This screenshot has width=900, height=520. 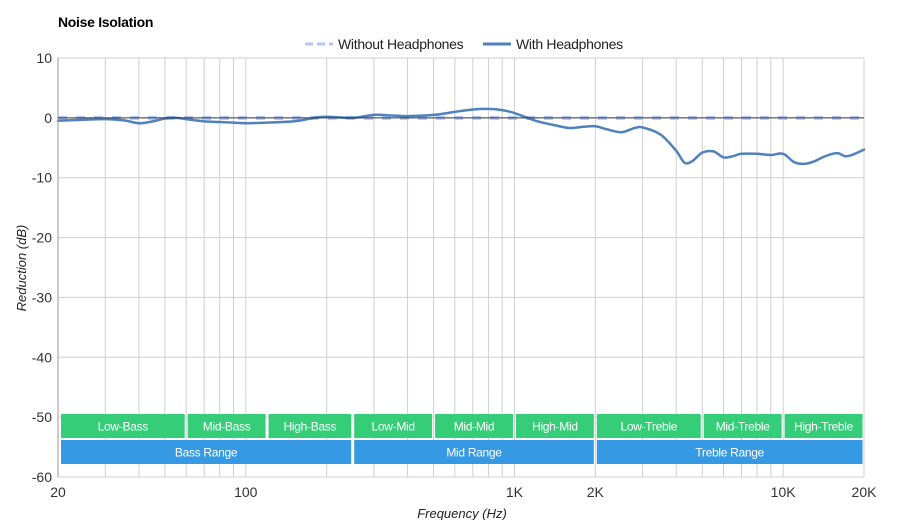 What do you see at coordinates (42, 178) in the screenshot?
I see `y-tick-label-10: -10` at bounding box center [42, 178].